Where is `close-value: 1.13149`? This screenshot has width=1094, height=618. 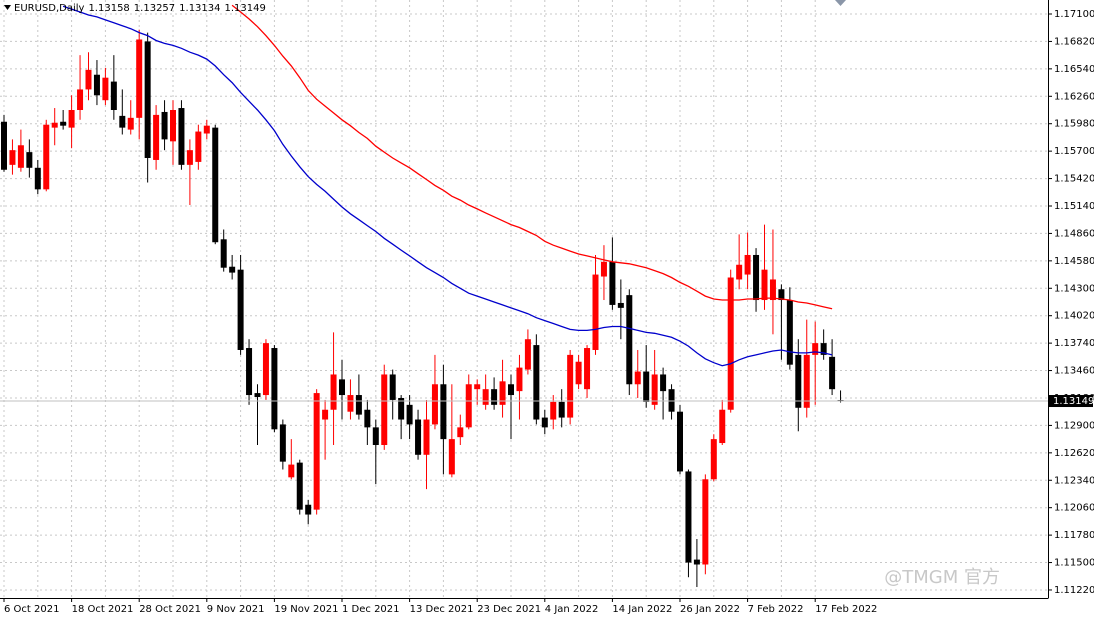
close-value: 1.13149 is located at coordinates (245, 8).